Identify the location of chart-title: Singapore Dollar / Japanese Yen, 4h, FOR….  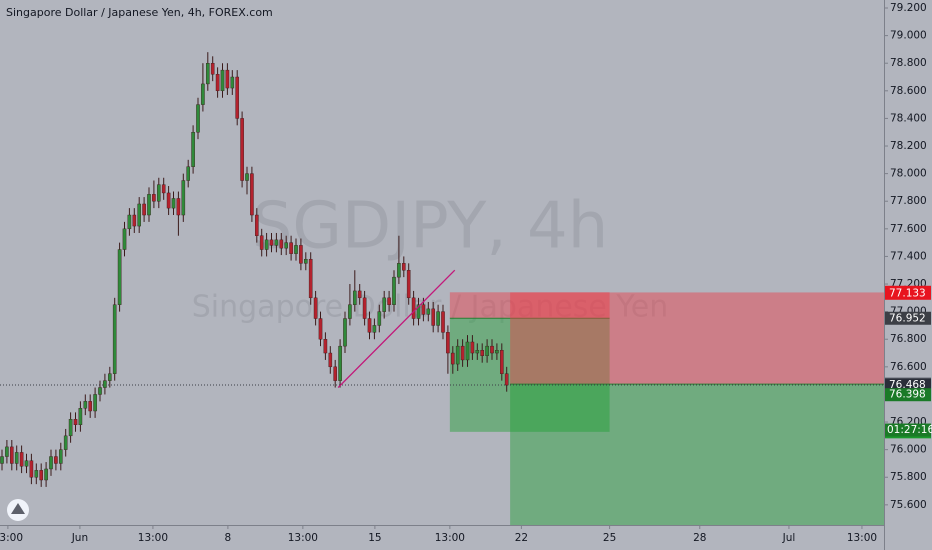
(139, 12).